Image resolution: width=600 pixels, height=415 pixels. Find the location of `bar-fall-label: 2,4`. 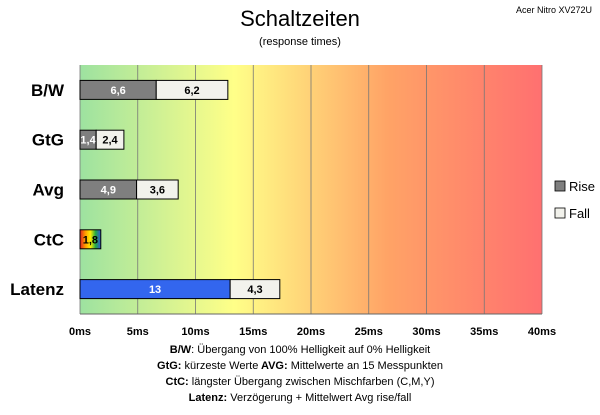

bar-fall-label: 2,4 is located at coordinates (110, 141).